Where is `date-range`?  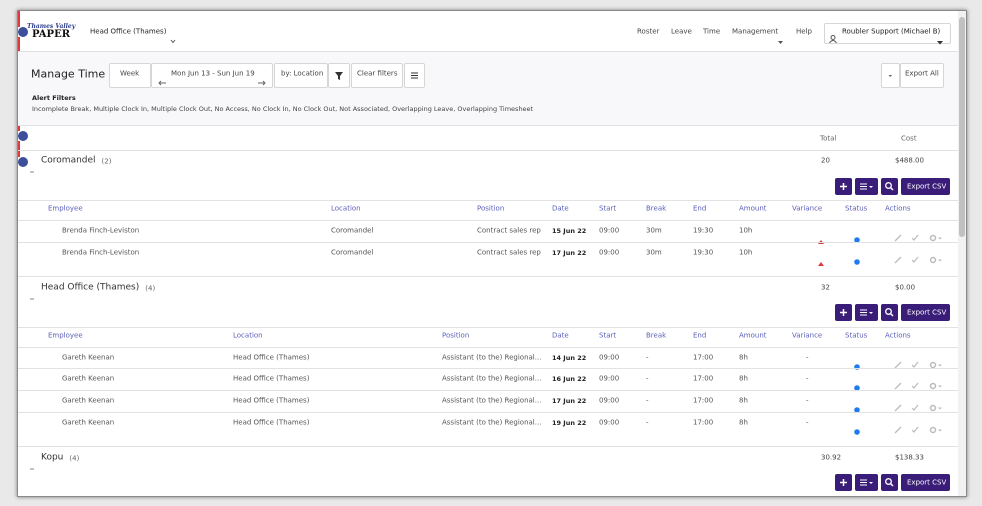
date-range is located at coordinates (212, 75).